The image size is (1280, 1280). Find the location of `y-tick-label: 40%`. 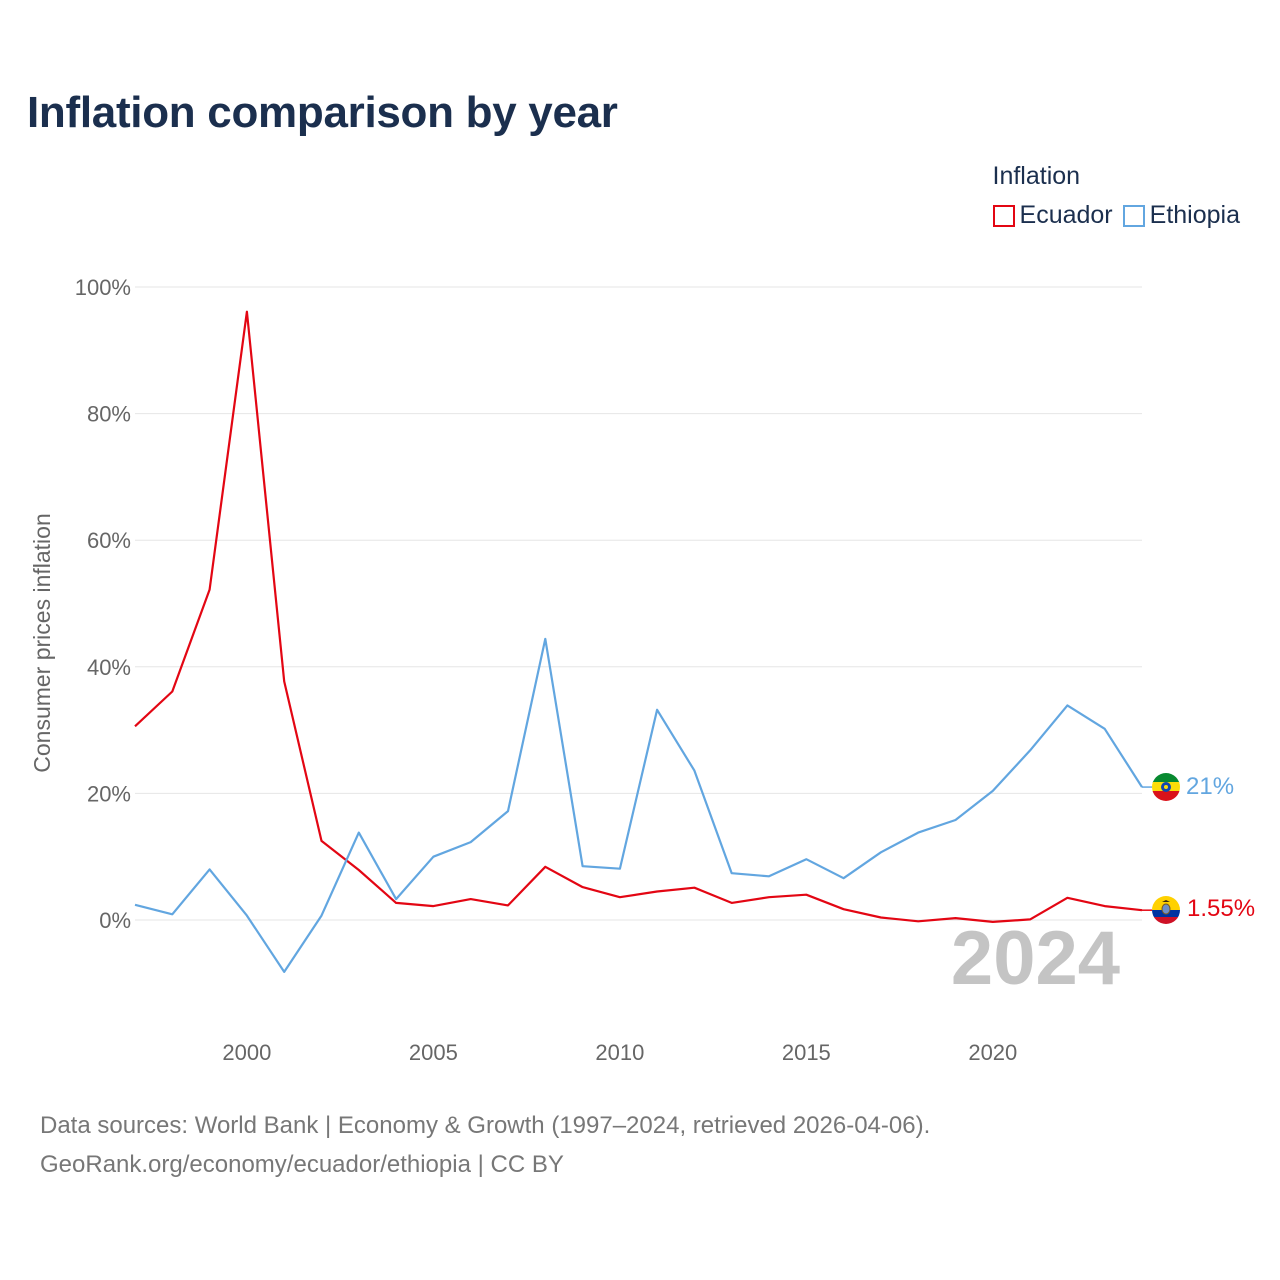

y-tick-label: 40% is located at coordinates (109, 667).